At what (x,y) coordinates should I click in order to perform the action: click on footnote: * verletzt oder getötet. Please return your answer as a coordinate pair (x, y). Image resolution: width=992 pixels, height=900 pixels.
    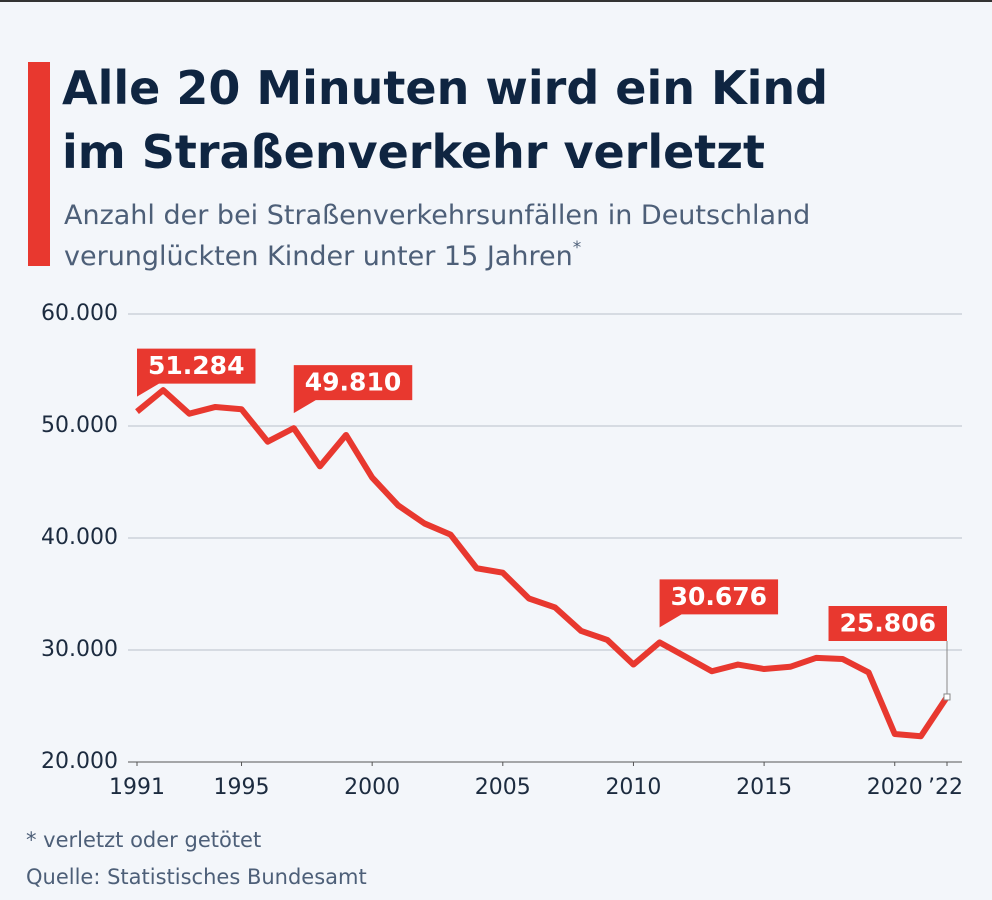
    Looking at the image, I should click on (143, 840).